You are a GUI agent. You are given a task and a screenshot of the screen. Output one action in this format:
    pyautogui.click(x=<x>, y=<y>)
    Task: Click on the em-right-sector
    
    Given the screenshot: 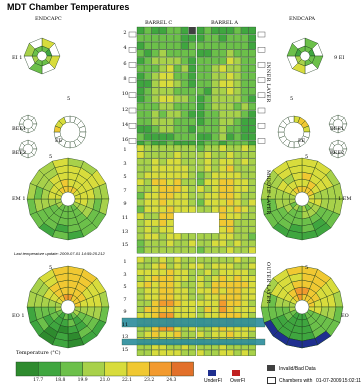 What is the action you would take?
    pyautogui.click(x=294, y=162)
    